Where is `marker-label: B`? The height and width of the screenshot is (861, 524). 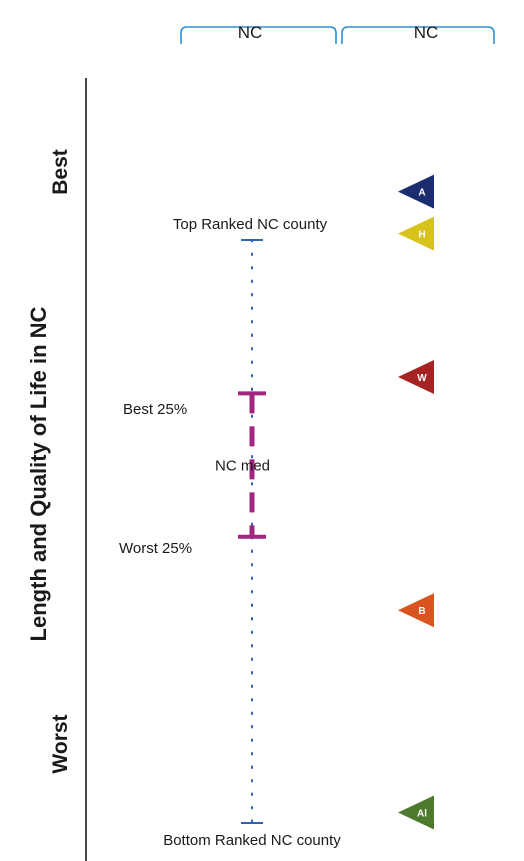
marker-label: B is located at coordinates (421, 611).